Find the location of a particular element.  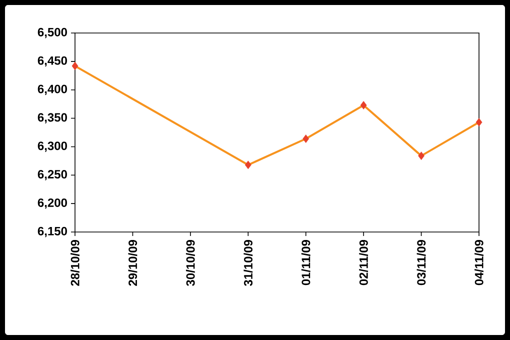

y-tick-label: 6,500 is located at coordinates (52, 33).